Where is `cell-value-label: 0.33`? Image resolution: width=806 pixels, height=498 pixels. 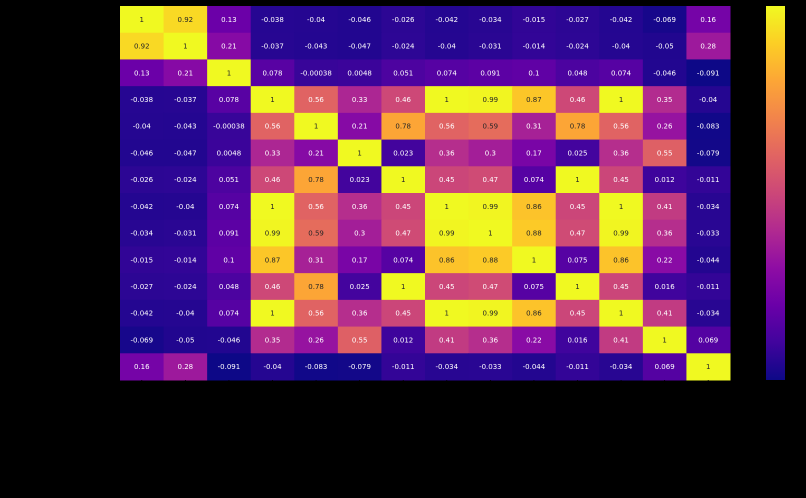 cell-value-label: 0.33 is located at coordinates (360, 100).